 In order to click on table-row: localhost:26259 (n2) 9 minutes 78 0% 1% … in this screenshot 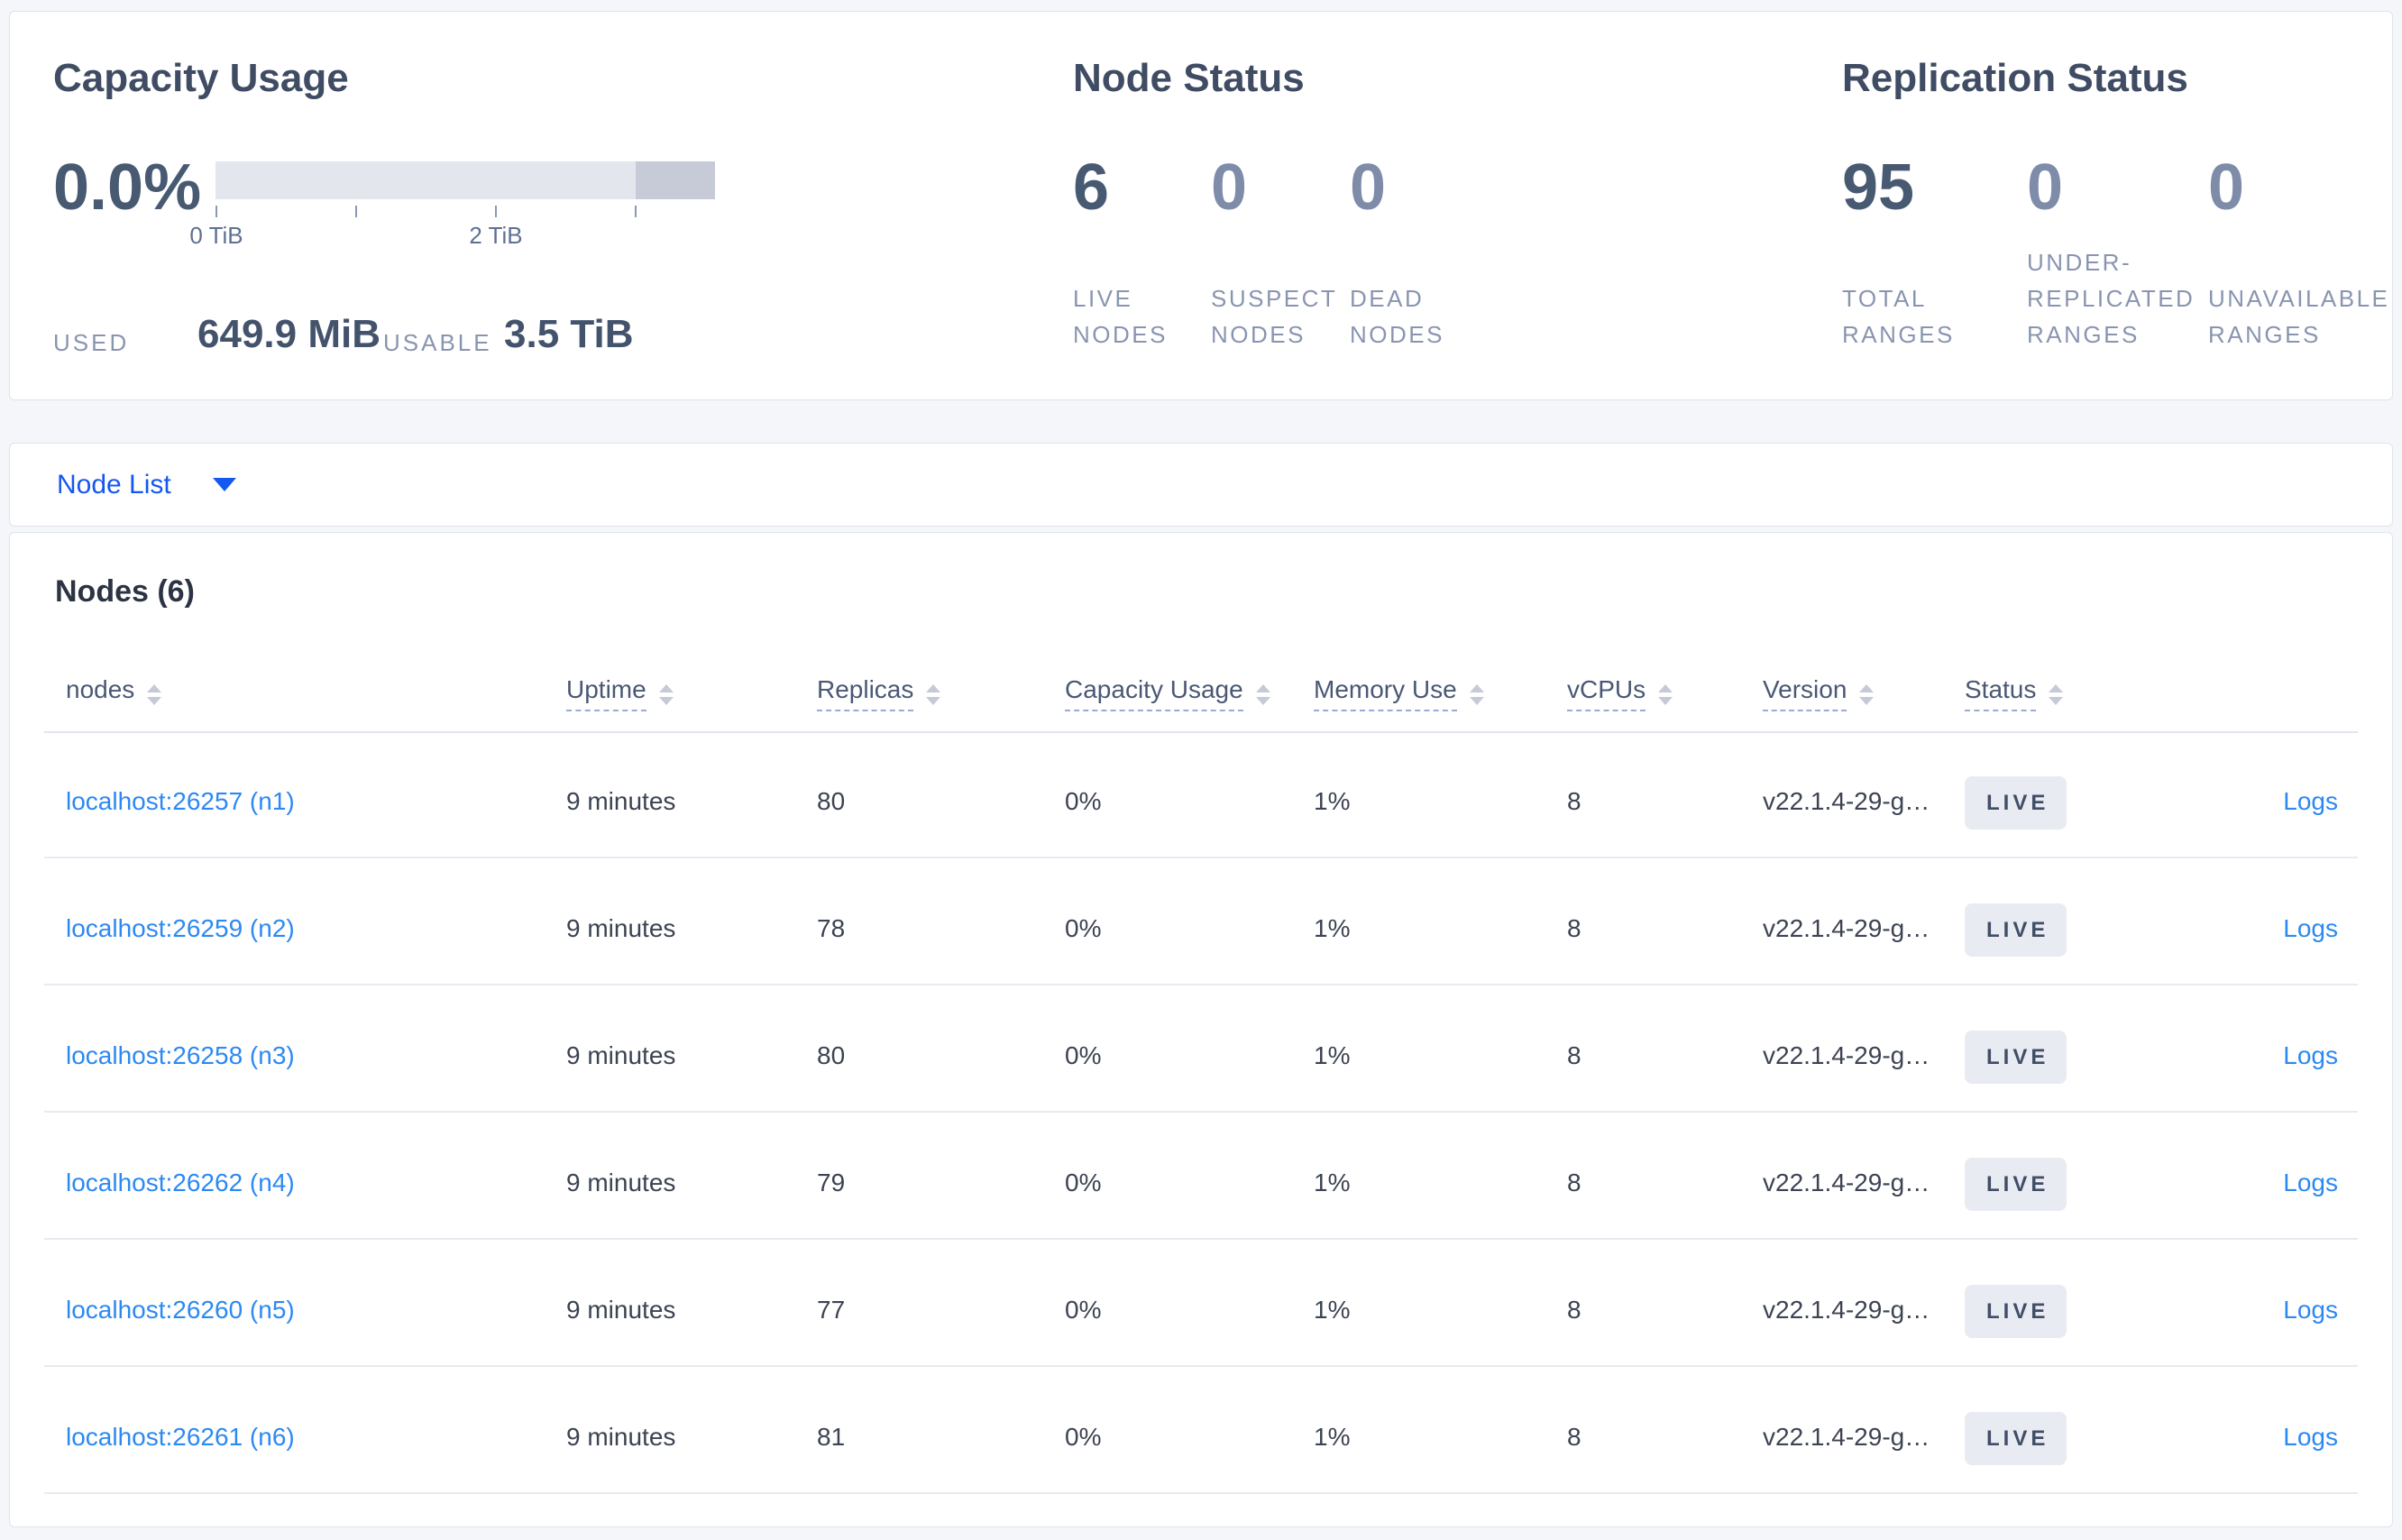, I will do `click(1201, 922)`.